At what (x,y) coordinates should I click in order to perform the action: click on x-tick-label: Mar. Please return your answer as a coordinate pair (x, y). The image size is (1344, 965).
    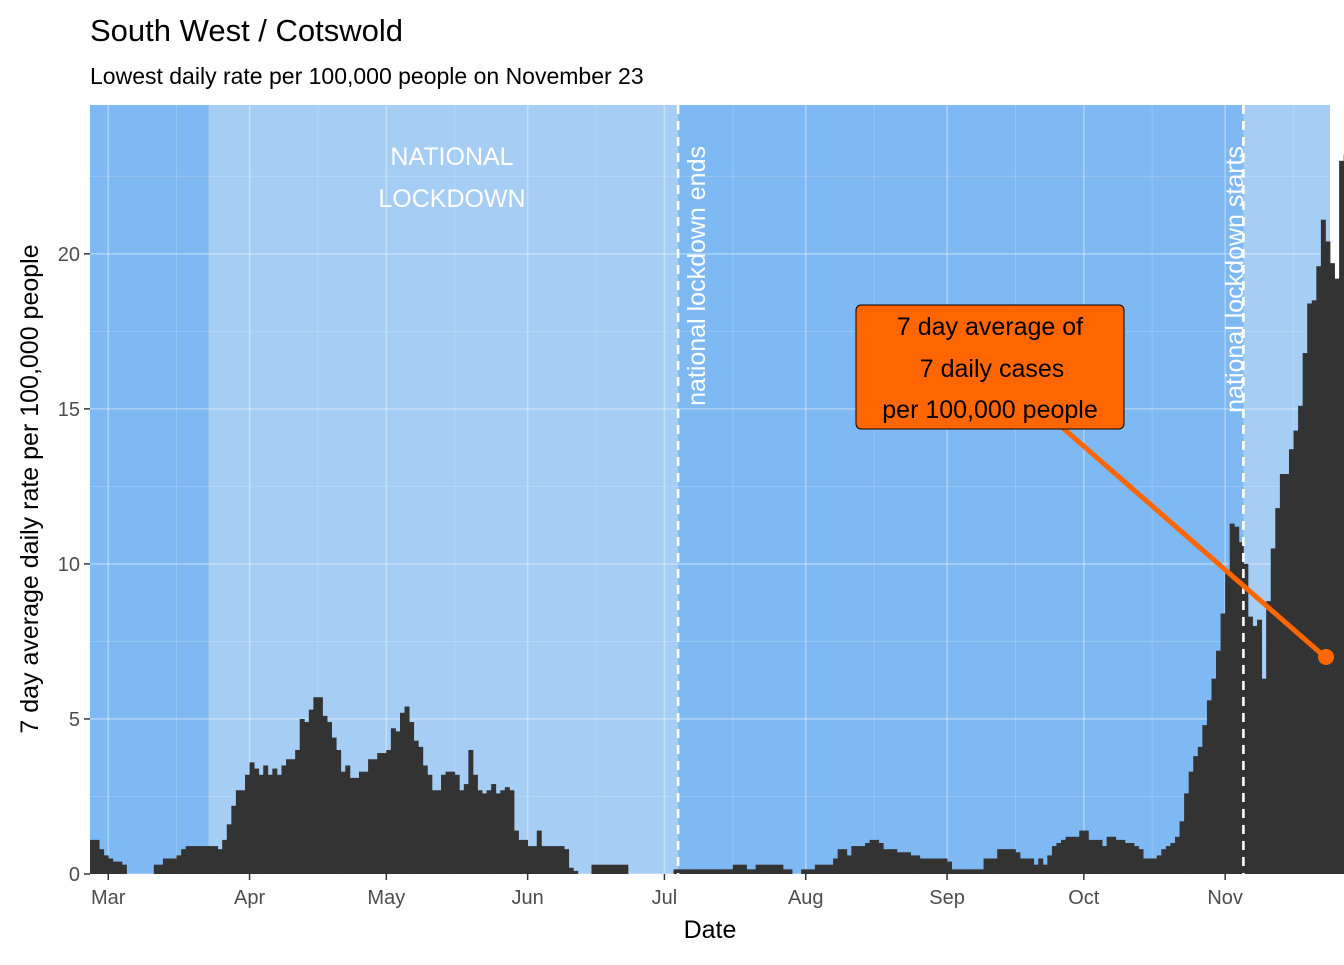
    Looking at the image, I should click on (108, 898).